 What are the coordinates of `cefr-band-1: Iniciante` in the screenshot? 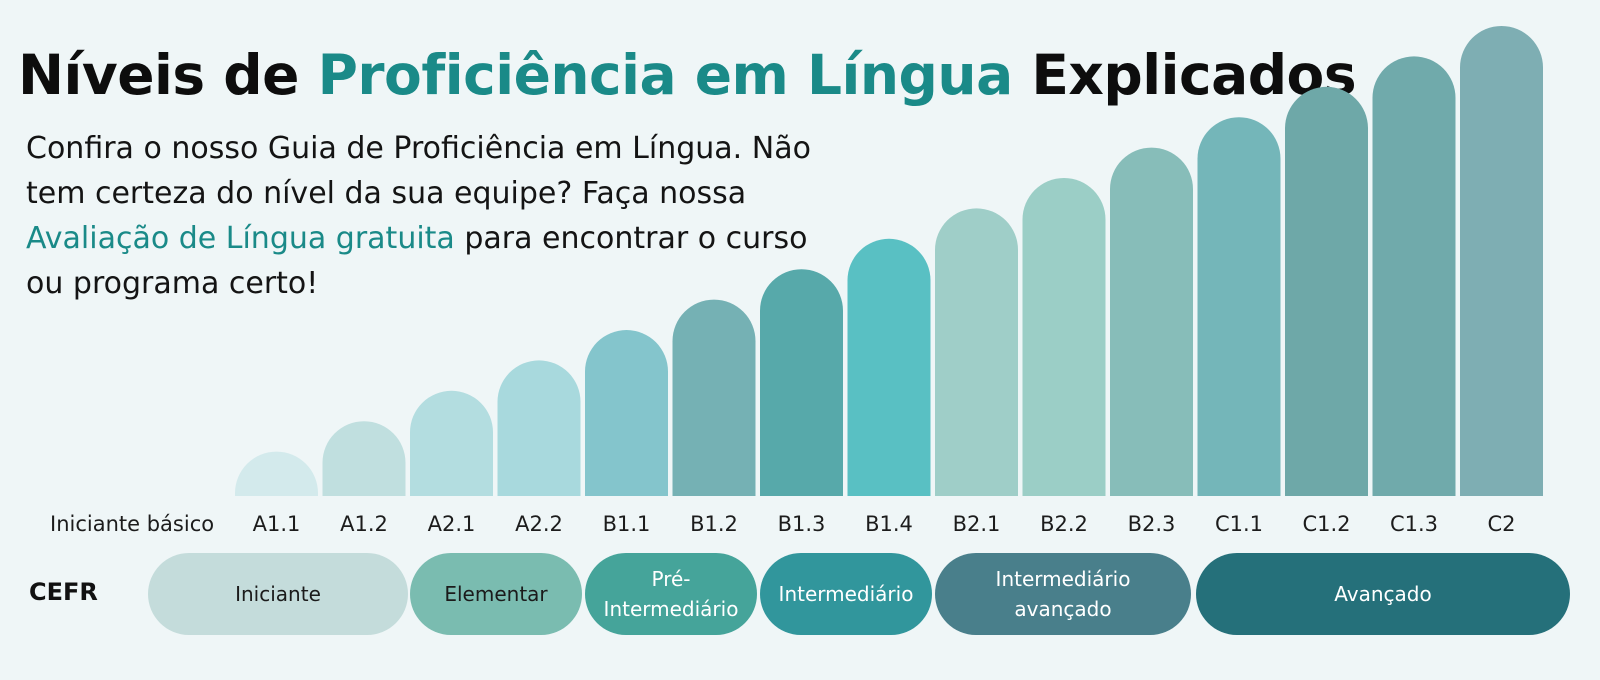 It's located at (278, 594).